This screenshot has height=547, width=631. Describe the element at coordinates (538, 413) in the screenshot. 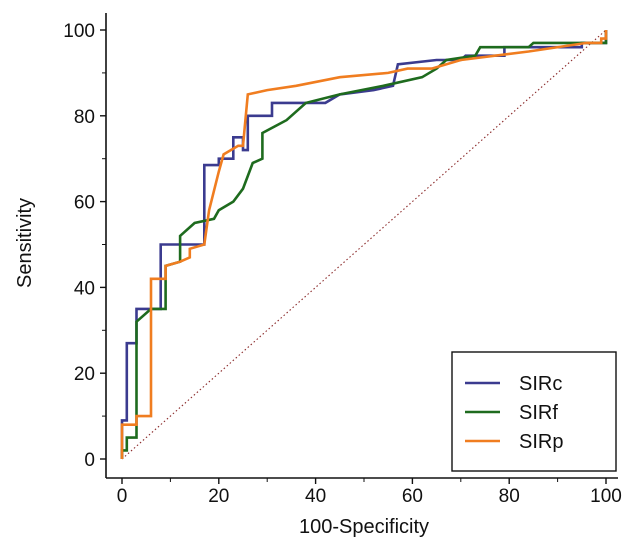

I see `legend-label-sirf: SIRf` at that location.